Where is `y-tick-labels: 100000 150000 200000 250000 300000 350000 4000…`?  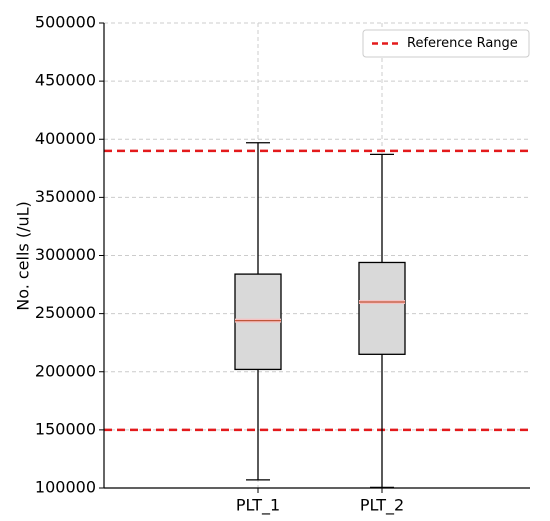 y-tick-labels: 100000 150000 200000 250000 300000 350000 4000… is located at coordinates (69, 255).